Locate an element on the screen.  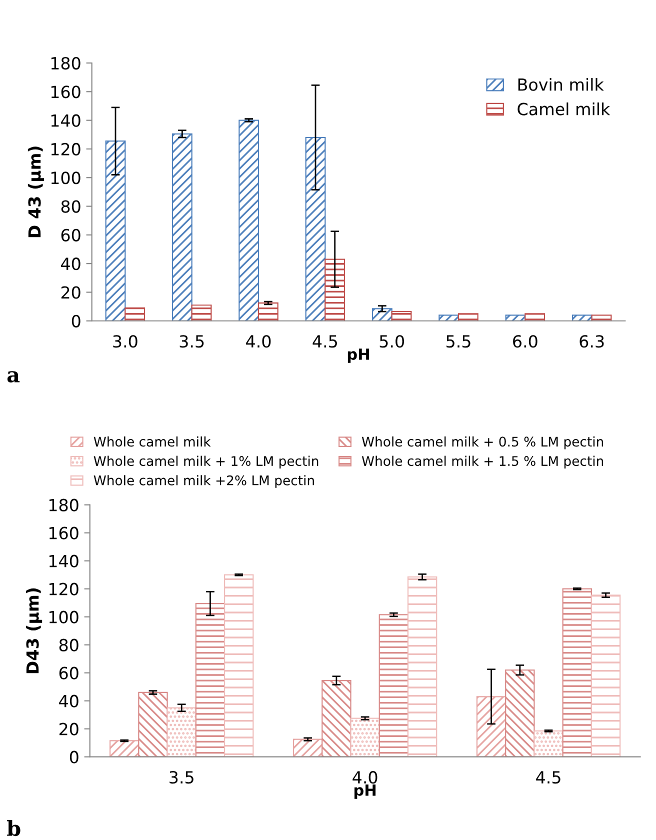
legend-label: Whole camel milk + 1% LM pectin is located at coordinates (206, 462).